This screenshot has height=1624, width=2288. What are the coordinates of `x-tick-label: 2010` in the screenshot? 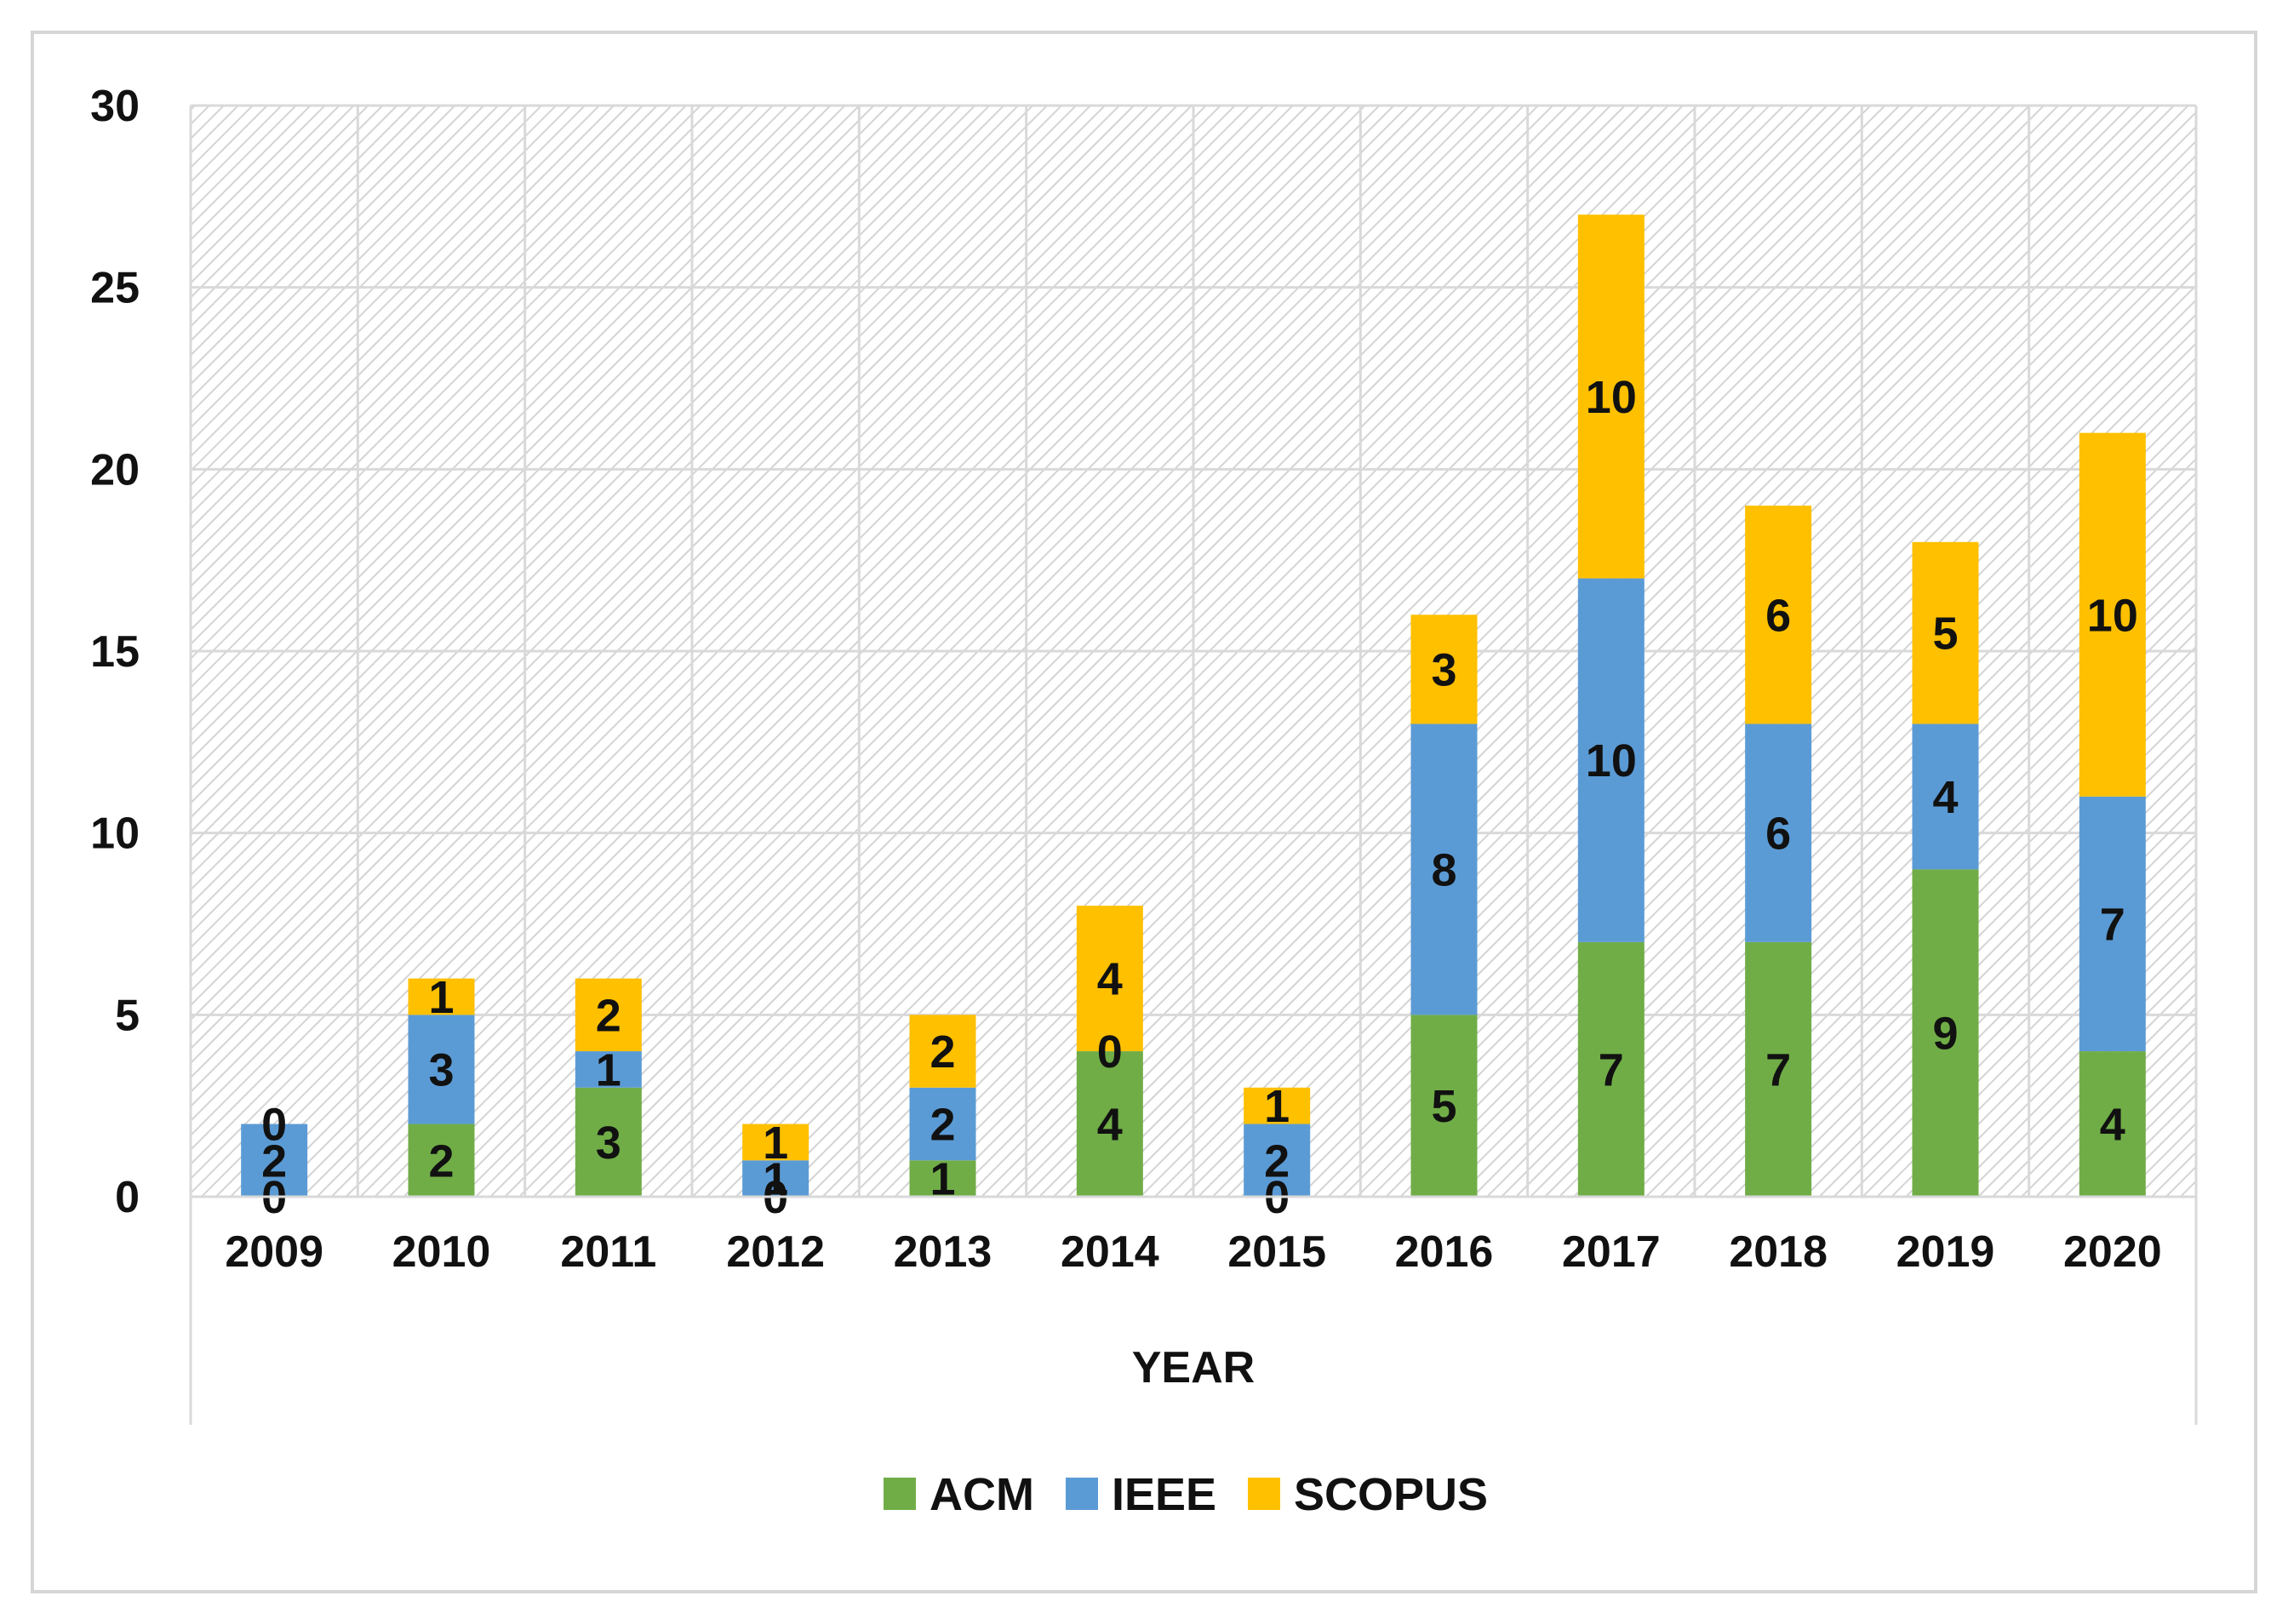 It's located at (441, 1252).